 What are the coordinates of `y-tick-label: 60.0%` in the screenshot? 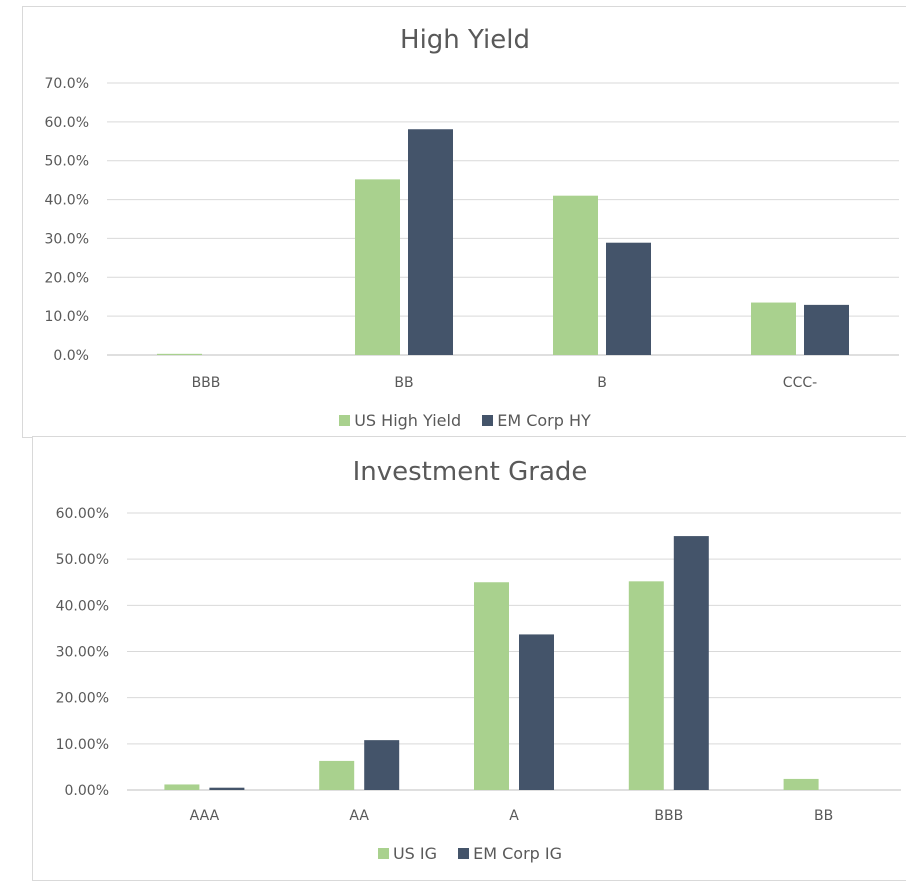 It's located at (67, 123).